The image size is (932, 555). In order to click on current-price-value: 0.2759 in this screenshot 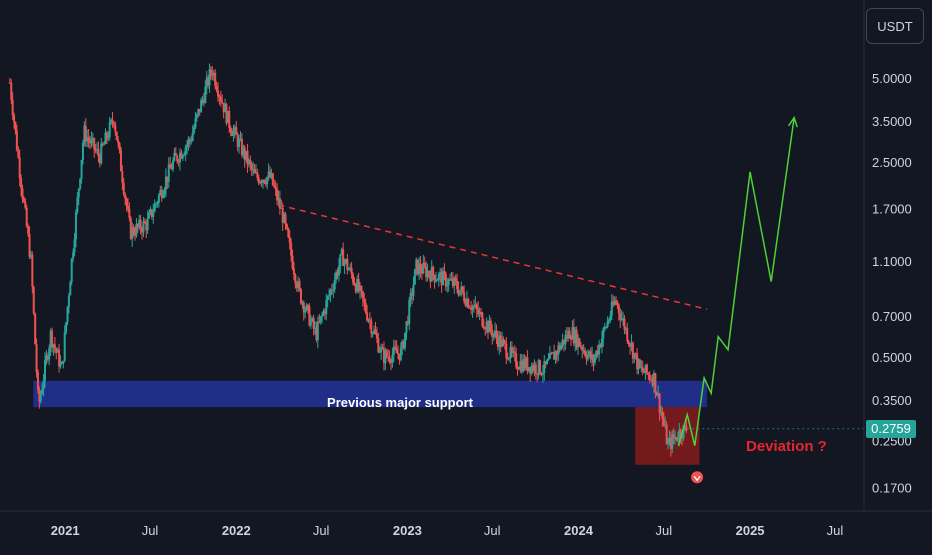, I will do `click(891, 429)`.